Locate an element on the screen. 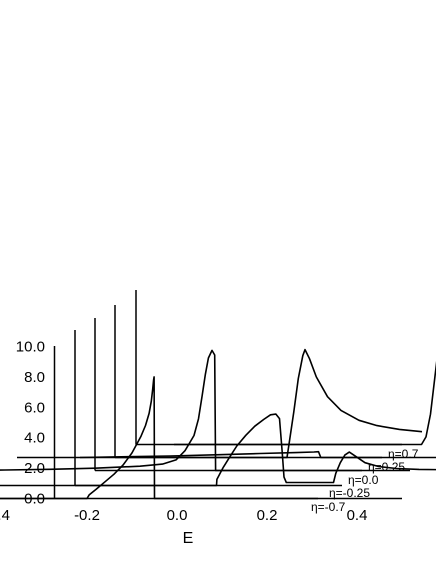 The height and width of the screenshot is (564, 436). y-tick-label: 8.0 is located at coordinates (34, 377).